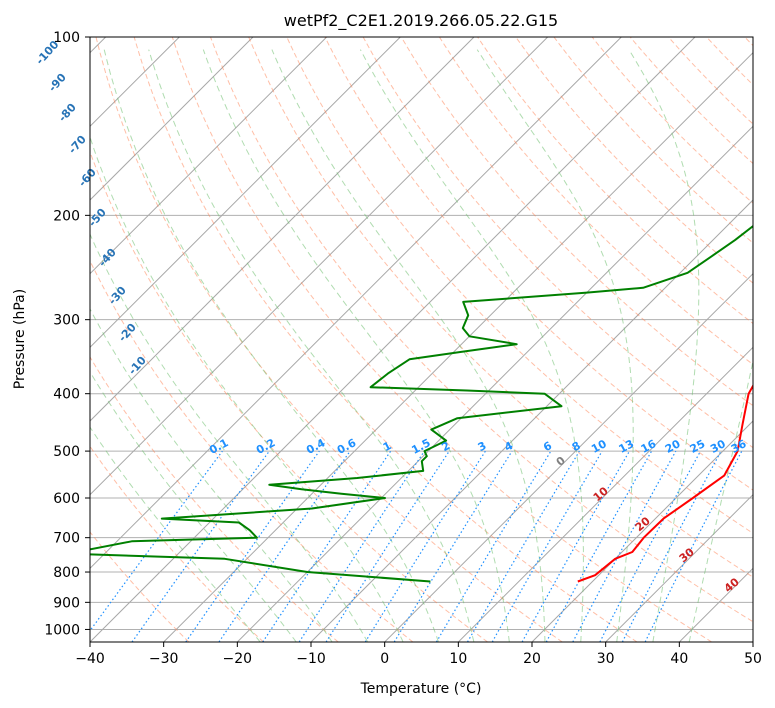 The image size is (775, 708). Describe the element at coordinates (66, 321) in the screenshot. I see `y-tick-label: 300` at that location.